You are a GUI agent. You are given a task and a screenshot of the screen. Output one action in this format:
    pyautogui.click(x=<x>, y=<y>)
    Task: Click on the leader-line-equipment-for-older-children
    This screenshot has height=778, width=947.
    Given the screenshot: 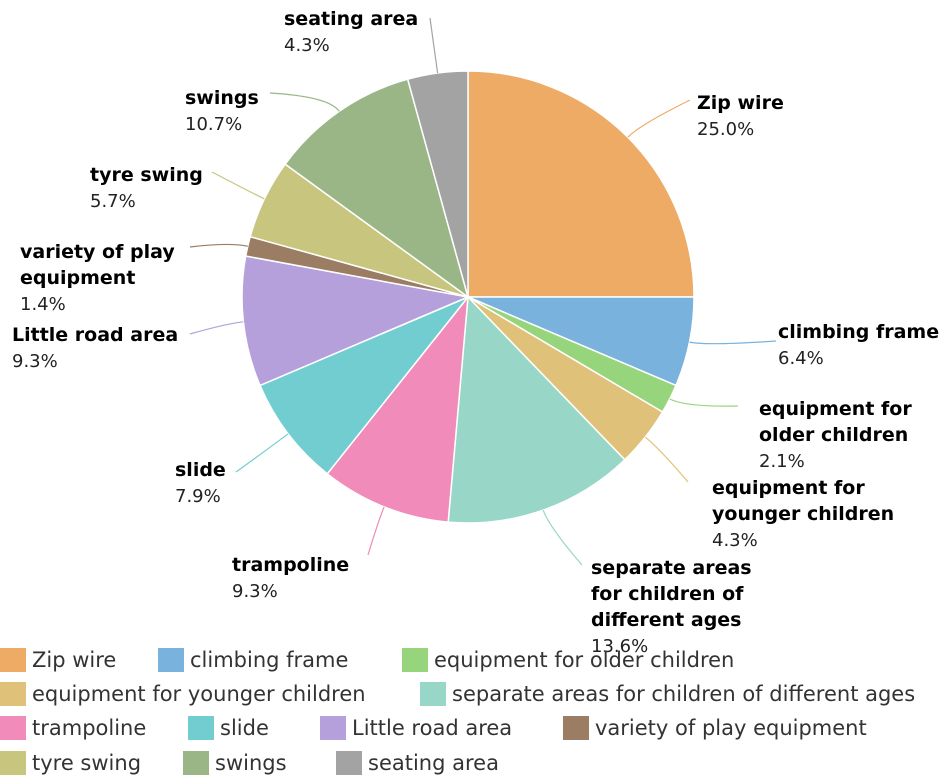 What is the action you would take?
    pyautogui.click(x=704, y=402)
    